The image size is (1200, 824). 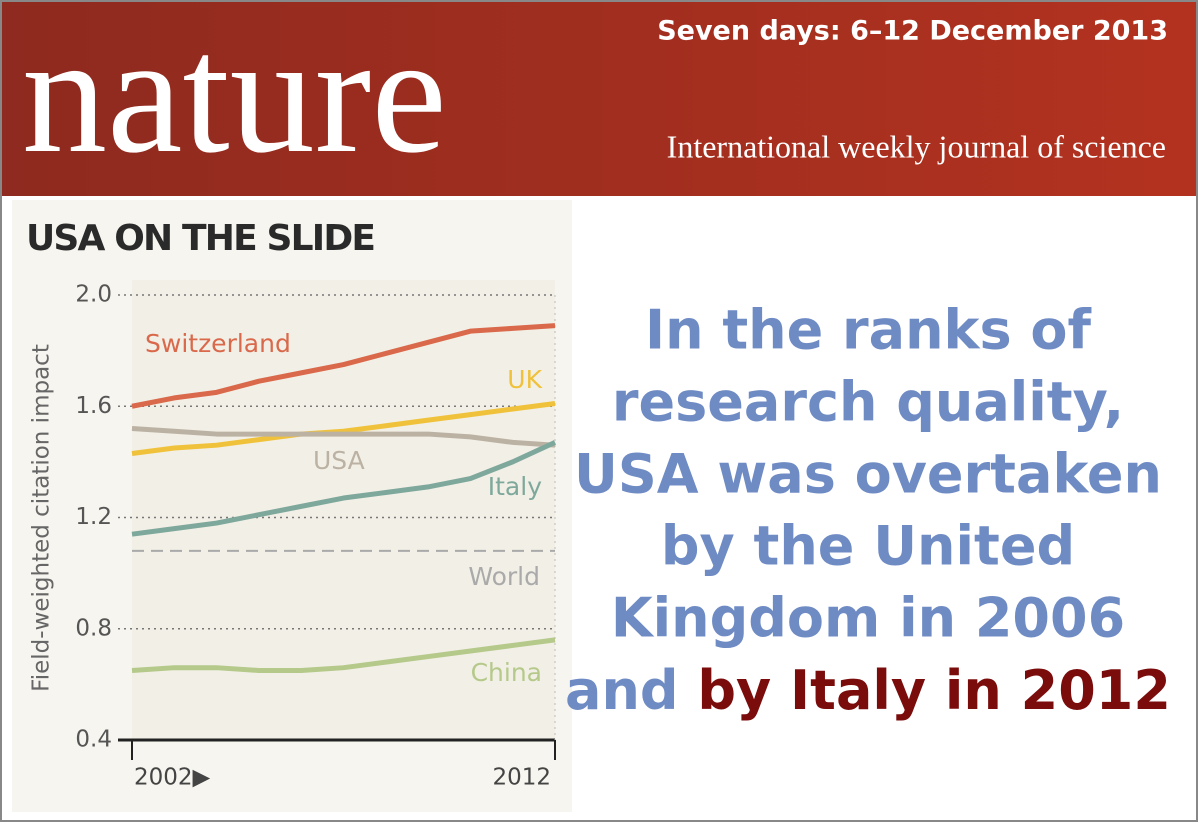 What do you see at coordinates (504, 576) in the screenshot?
I see `reference-label: World` at bounding box center [504, 576].